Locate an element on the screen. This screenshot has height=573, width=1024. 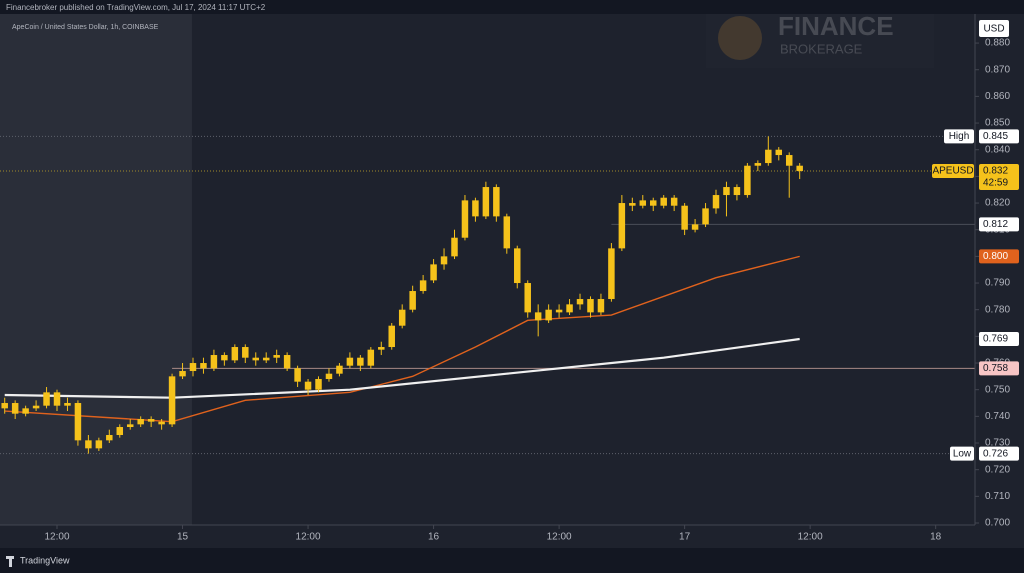
y-tick-label: 0.730 is located at coordinates (997, 443).